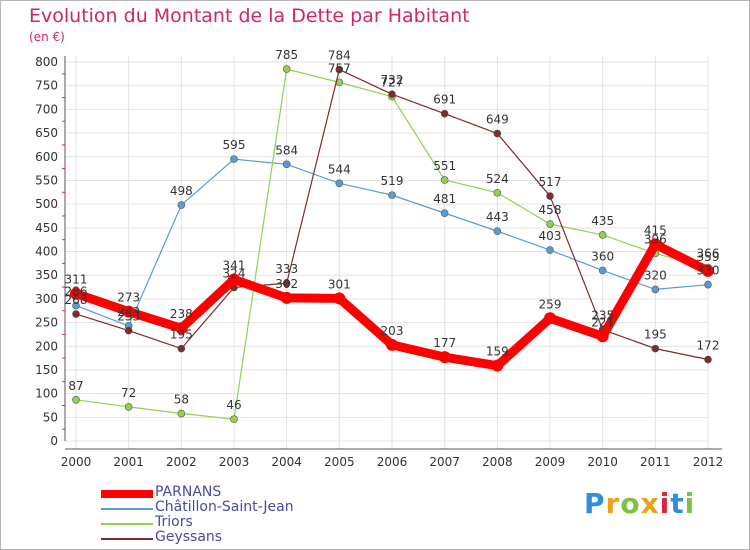 Image resolution: width=750 pixels, height=550 pixels. What do you see at coordinates (602, 256) in the screenshot?
I see `data-label: 360` at bounding box center [602, 256].